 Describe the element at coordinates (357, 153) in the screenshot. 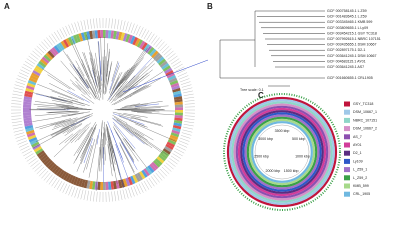

I see `legend-label: D2_1` at that location.